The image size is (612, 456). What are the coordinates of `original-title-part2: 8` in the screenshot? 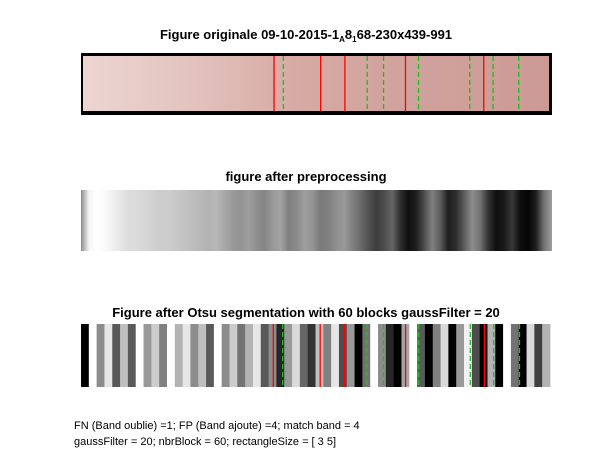 It's located at (348, 34).